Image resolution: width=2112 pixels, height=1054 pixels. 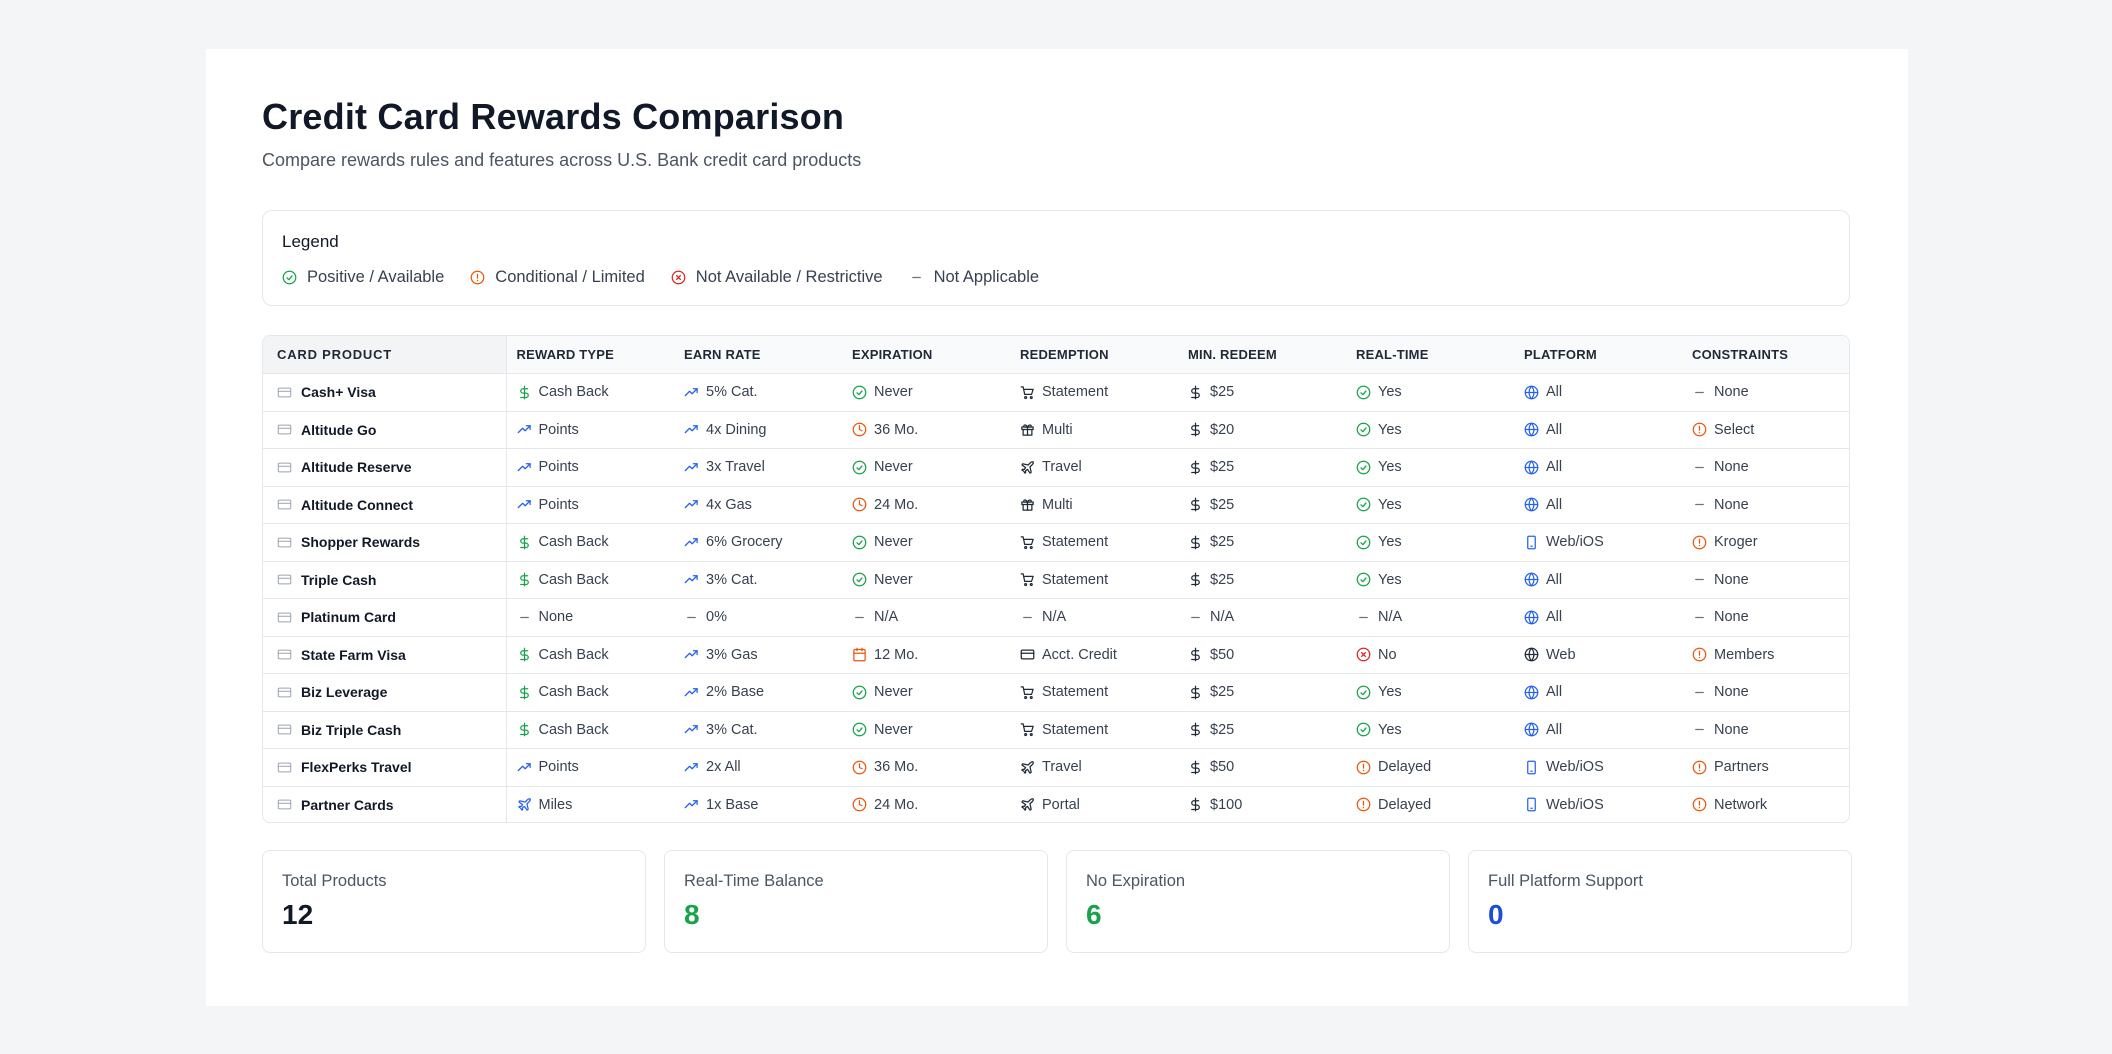 What do you see at coordinates (1565, 881) in the screenshot?
I see `stat-label: Full Platform Support` at bounding box center [1565, 881].